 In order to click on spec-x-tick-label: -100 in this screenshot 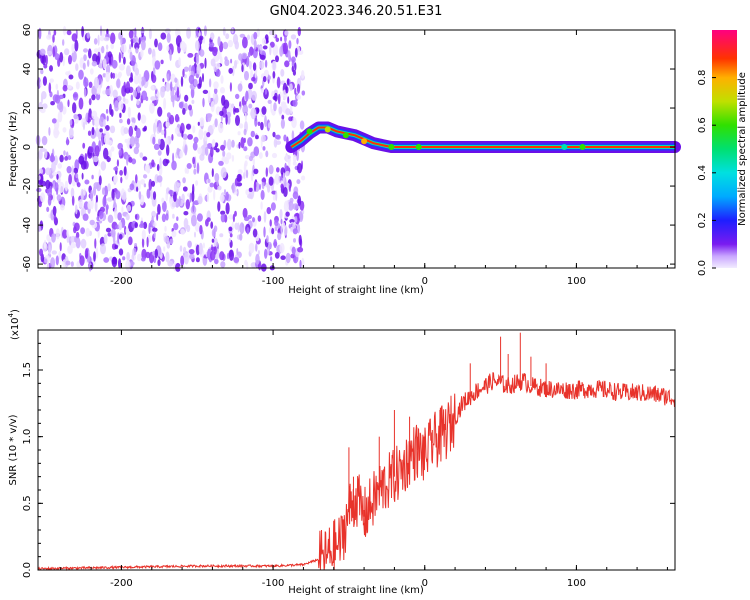, I will do `click(273, 281)`.